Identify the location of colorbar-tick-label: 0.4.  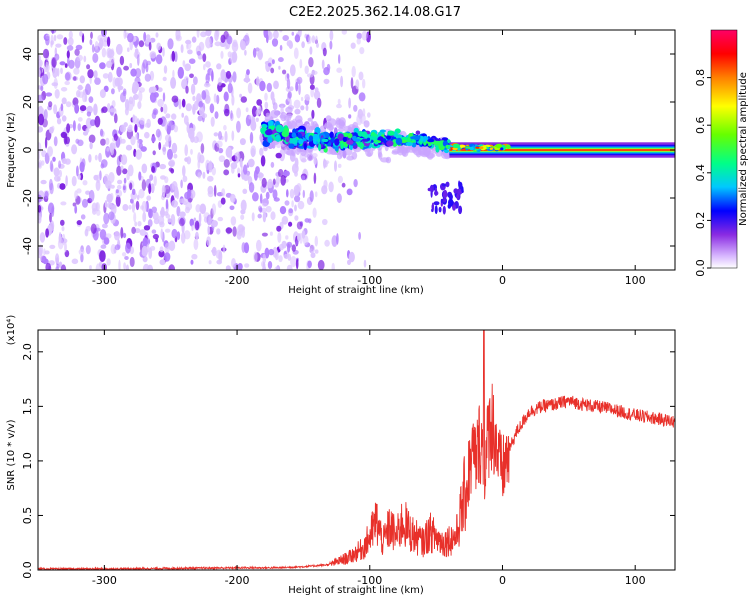
(700, 173).